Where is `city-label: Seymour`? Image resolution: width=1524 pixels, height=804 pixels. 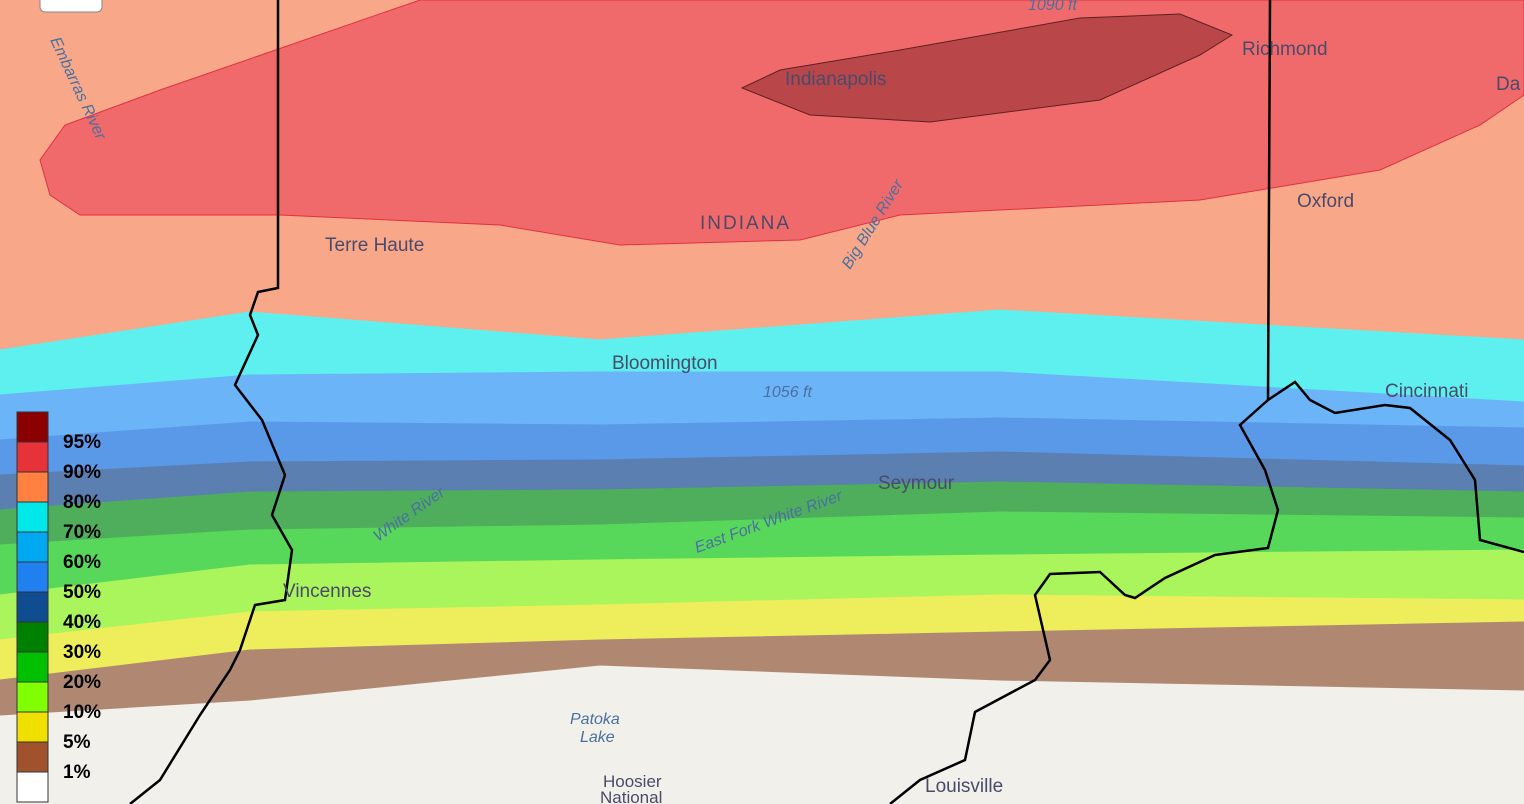
city-label: Seymour is located at coordinates (916, 483).